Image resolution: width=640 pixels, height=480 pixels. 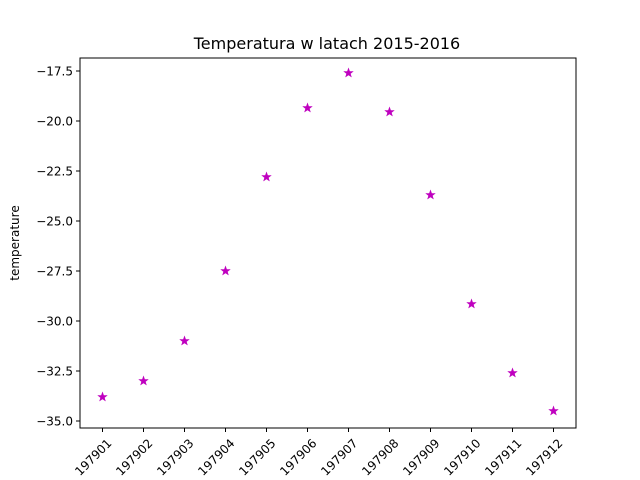 I want to click on x-tick-label: 197911, so click(x=503, y=457).